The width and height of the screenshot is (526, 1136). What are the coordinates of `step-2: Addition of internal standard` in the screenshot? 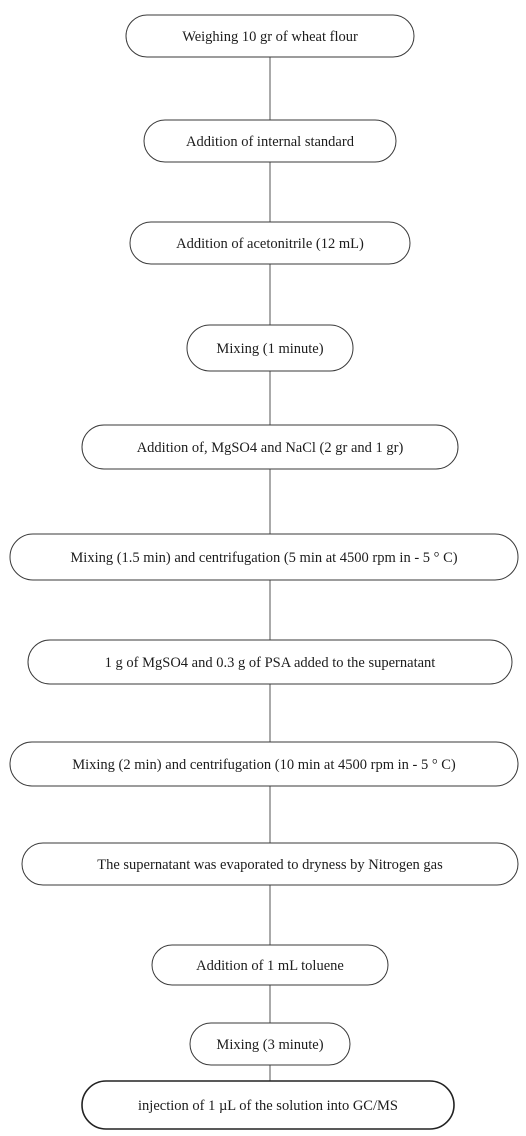 It's located at (270, 141).